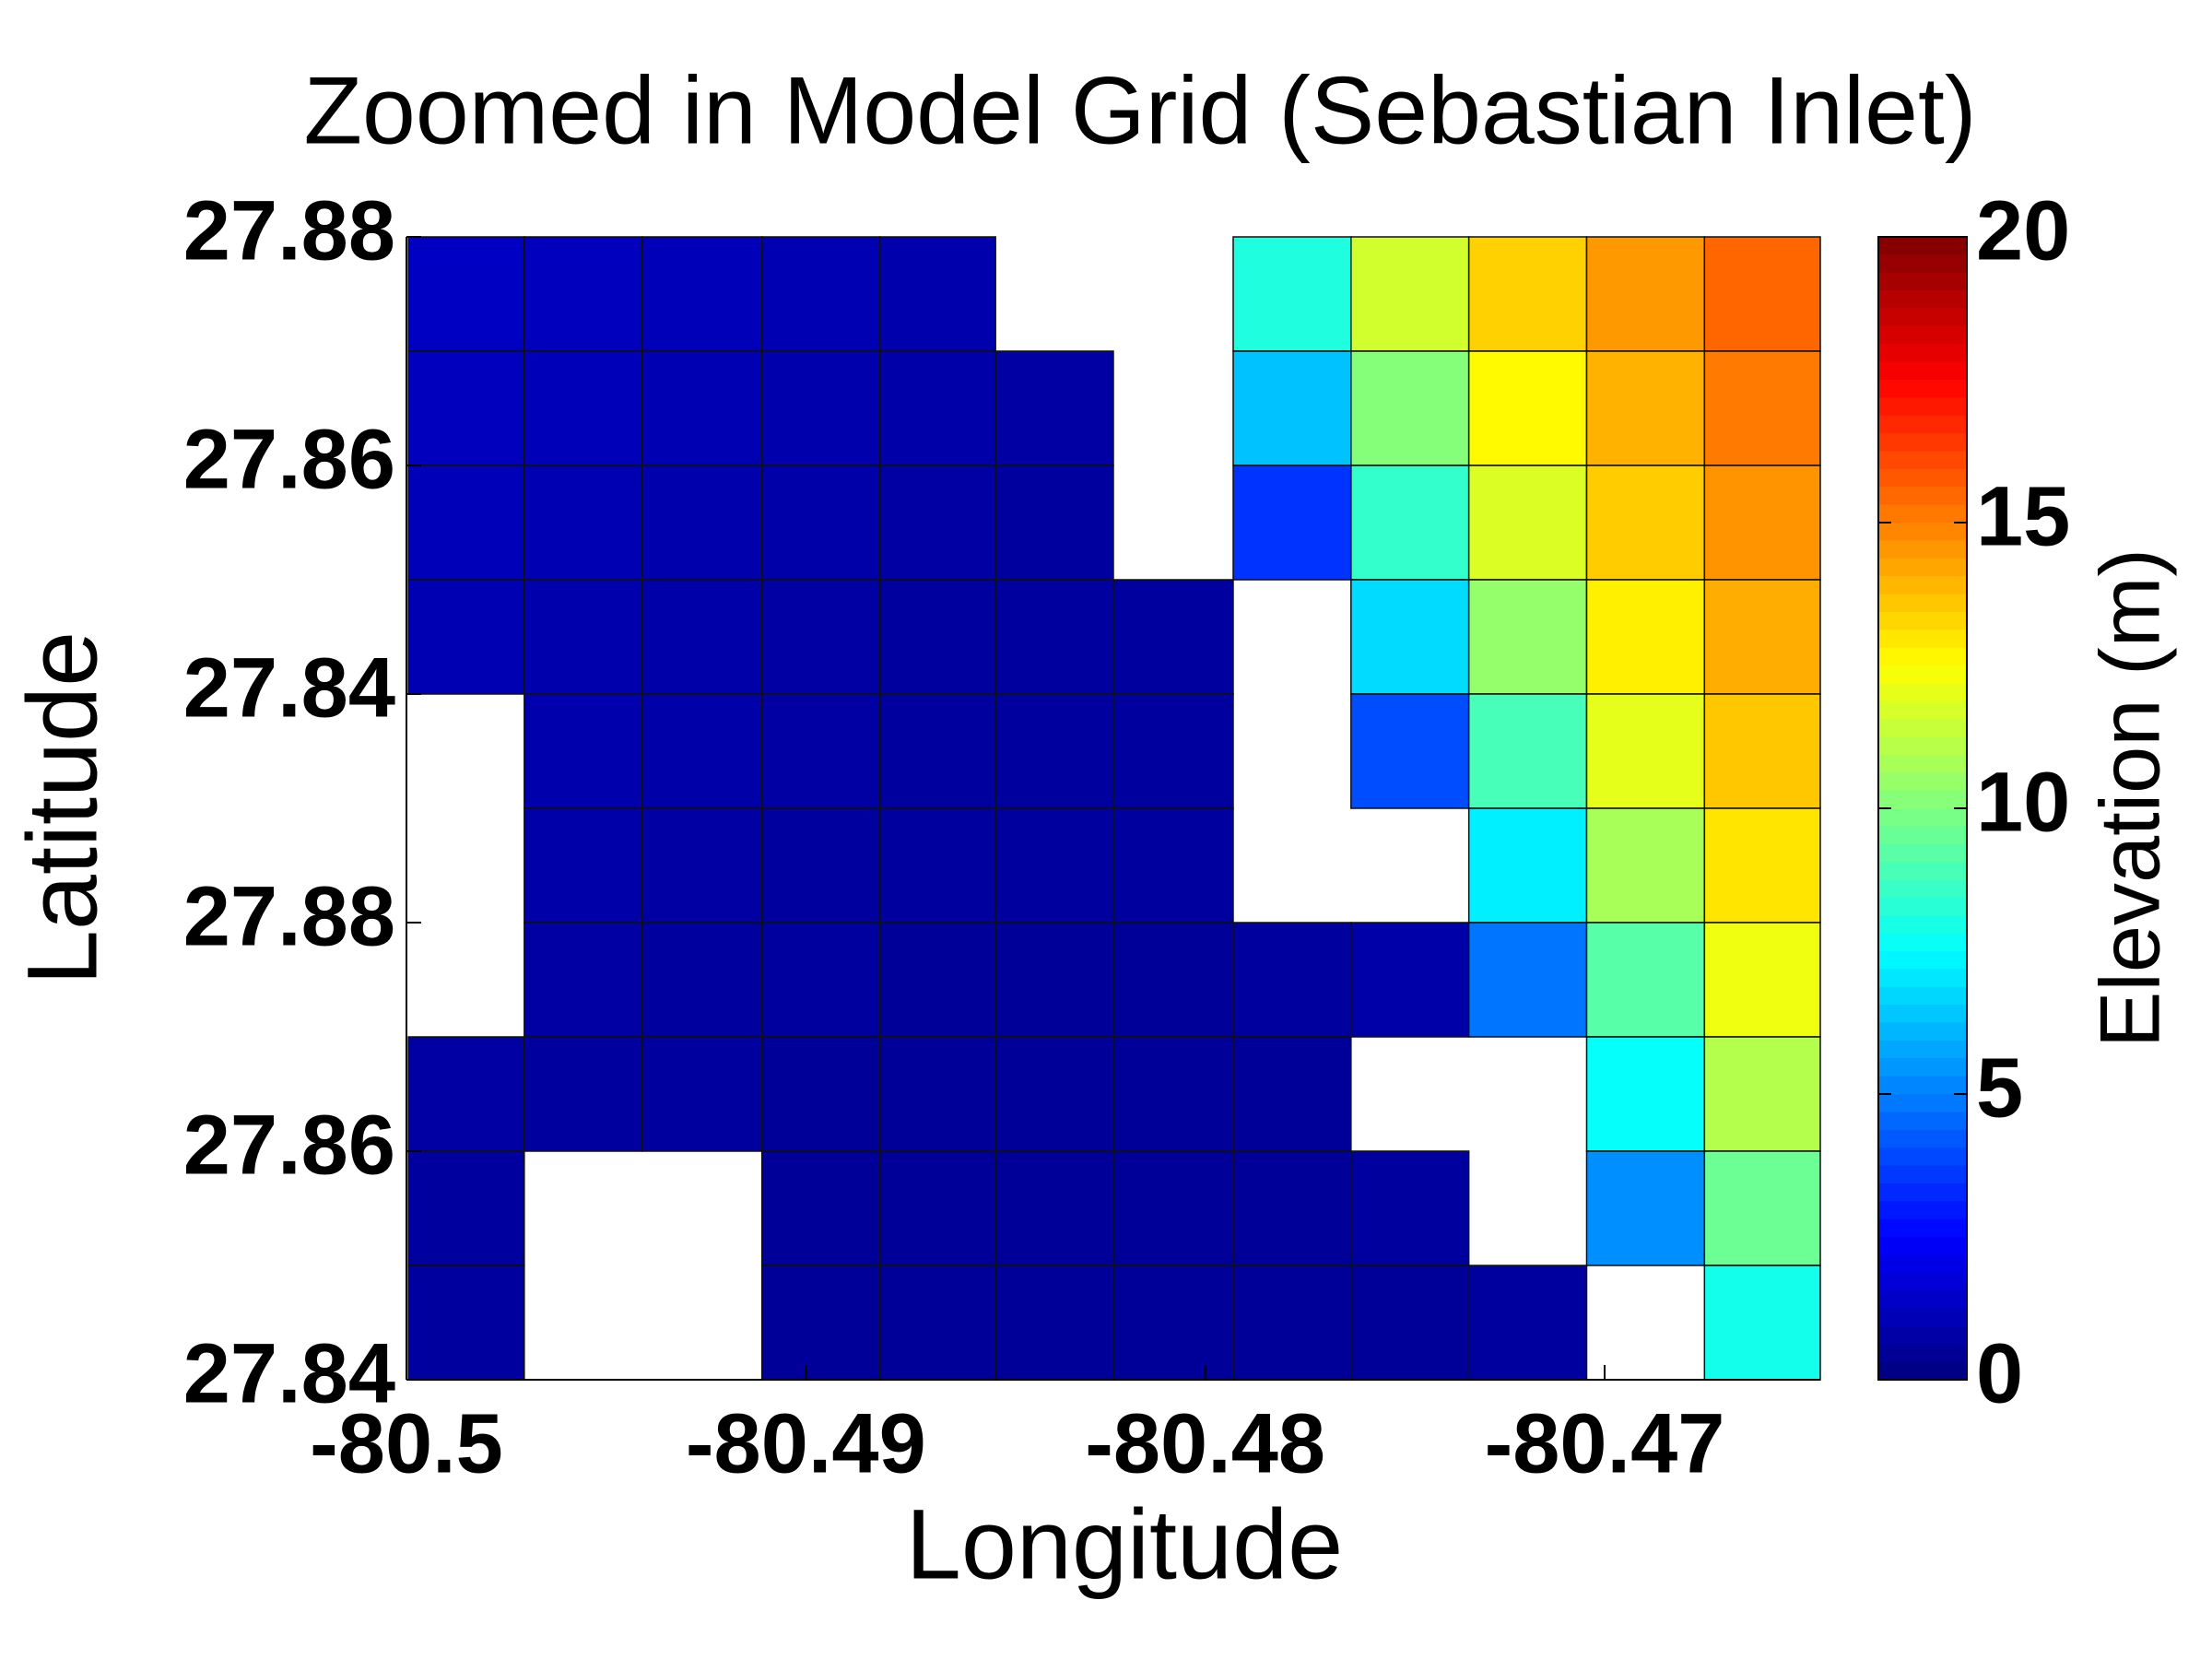 This screenshot has height=1659, width=2212. What do you see at coordinates (1139, 110) in the screenshot?
I see `chart-title: Zoomed in Model Grid (Sebastian Inlet)` at bounding box center [1139, 110].